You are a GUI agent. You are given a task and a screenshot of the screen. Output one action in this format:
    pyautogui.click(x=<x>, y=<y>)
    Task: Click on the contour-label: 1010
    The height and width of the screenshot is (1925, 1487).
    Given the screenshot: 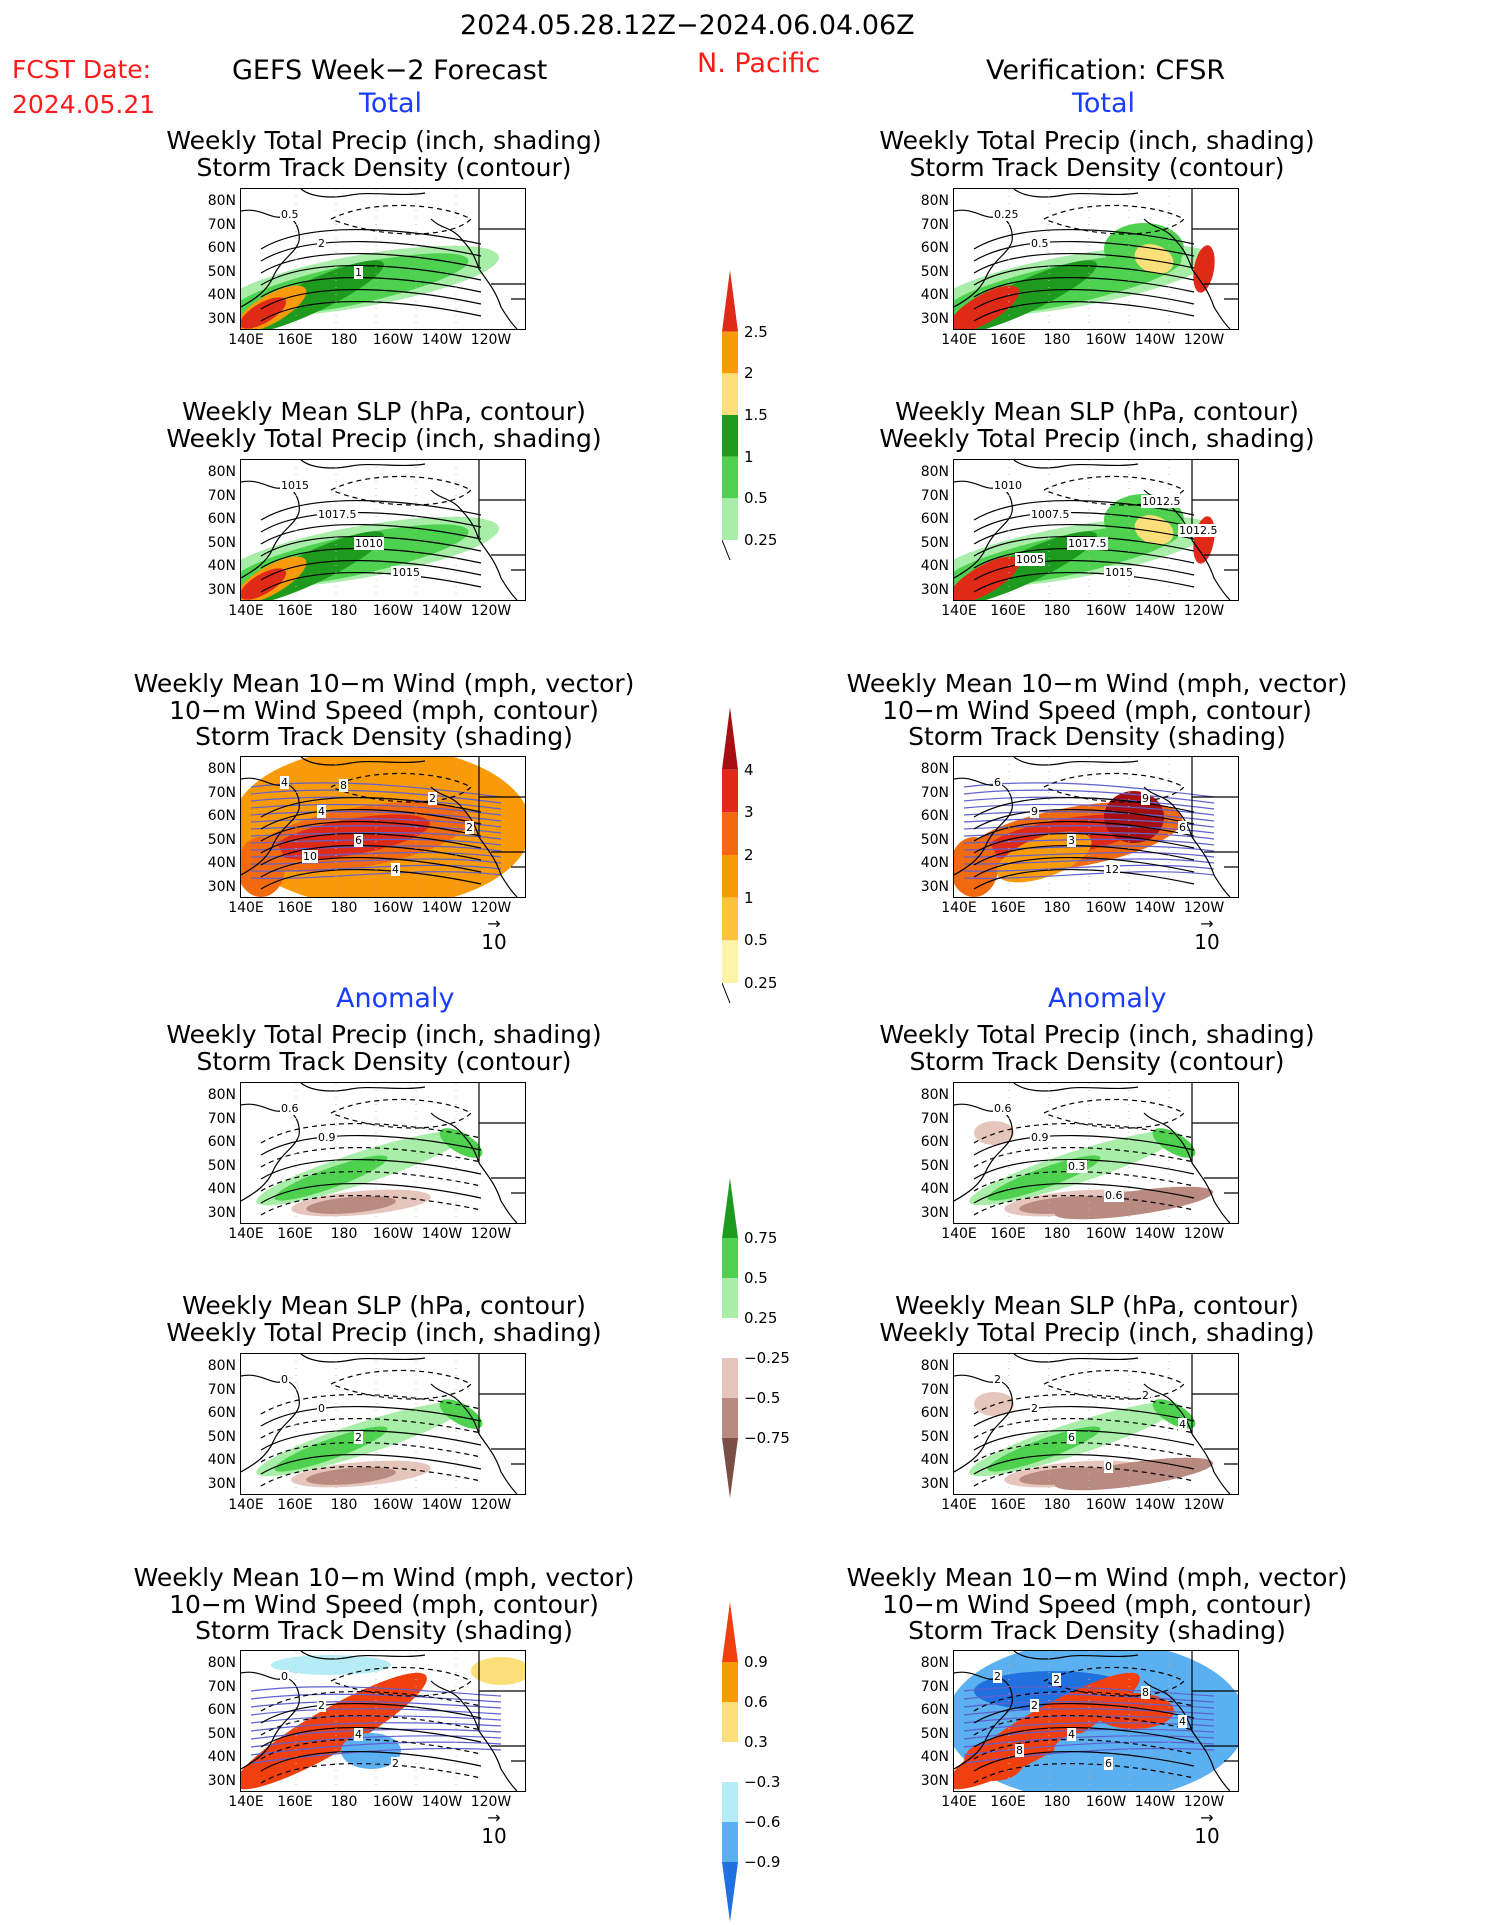 What is the action you would take?
    pyautogui.click(x=369, y=543)
    